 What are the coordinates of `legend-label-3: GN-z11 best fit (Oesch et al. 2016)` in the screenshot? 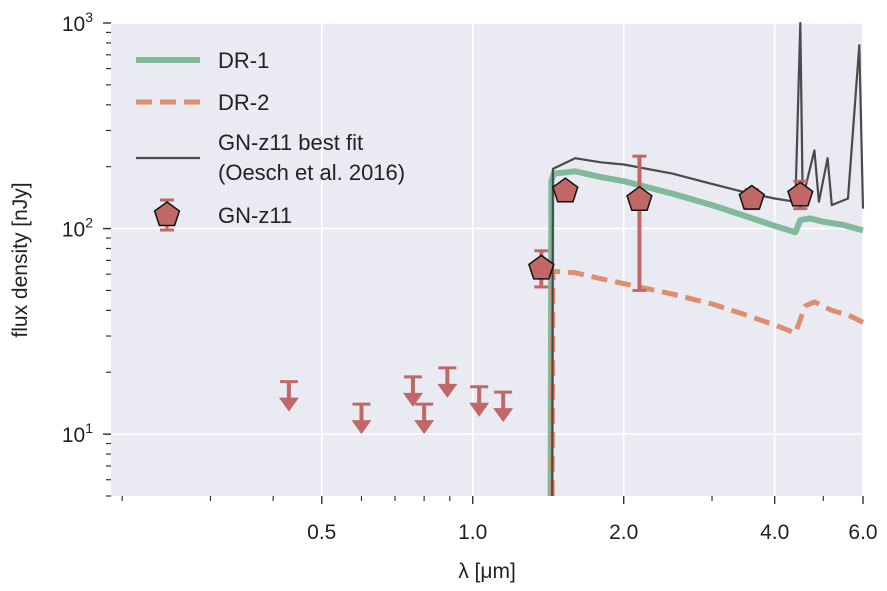 It's located at (311, 157).